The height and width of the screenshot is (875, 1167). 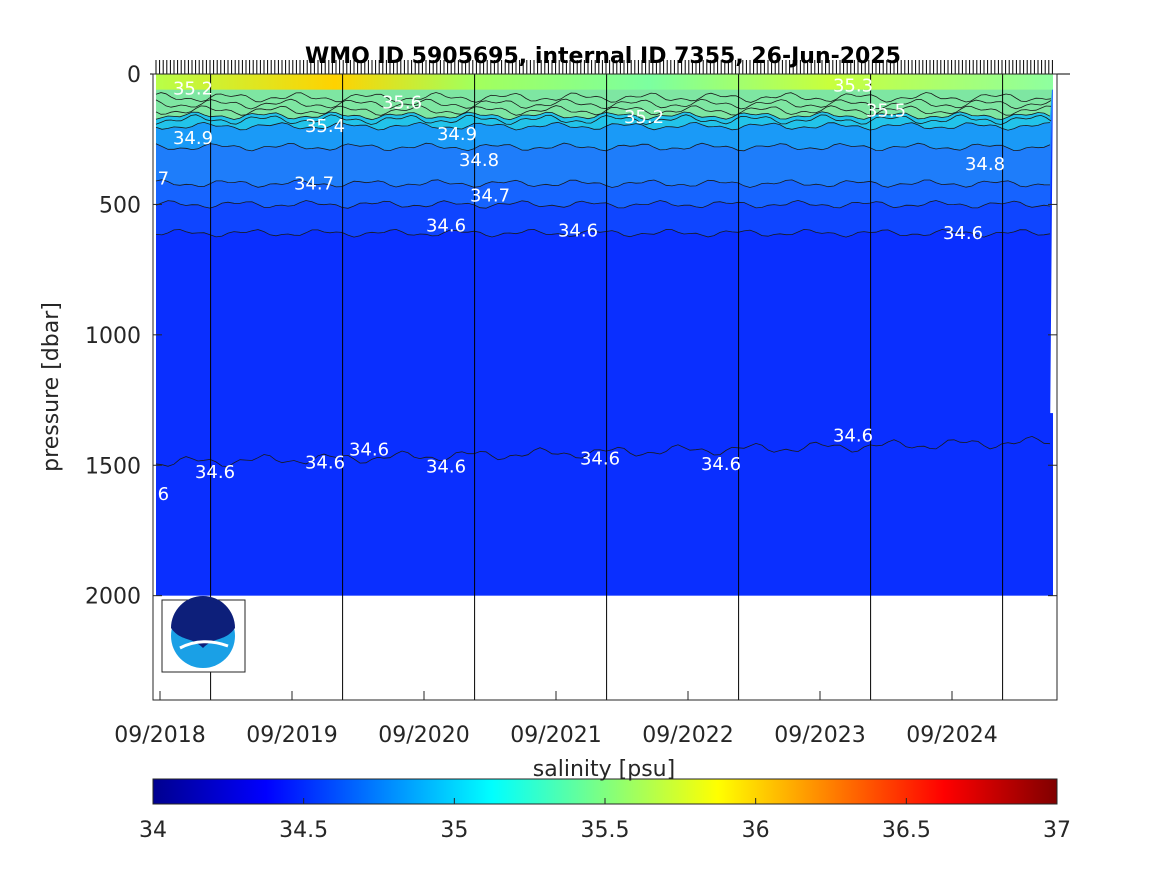 I want to click on x-tick-label: 09/2020, so click(x=423, y=735).